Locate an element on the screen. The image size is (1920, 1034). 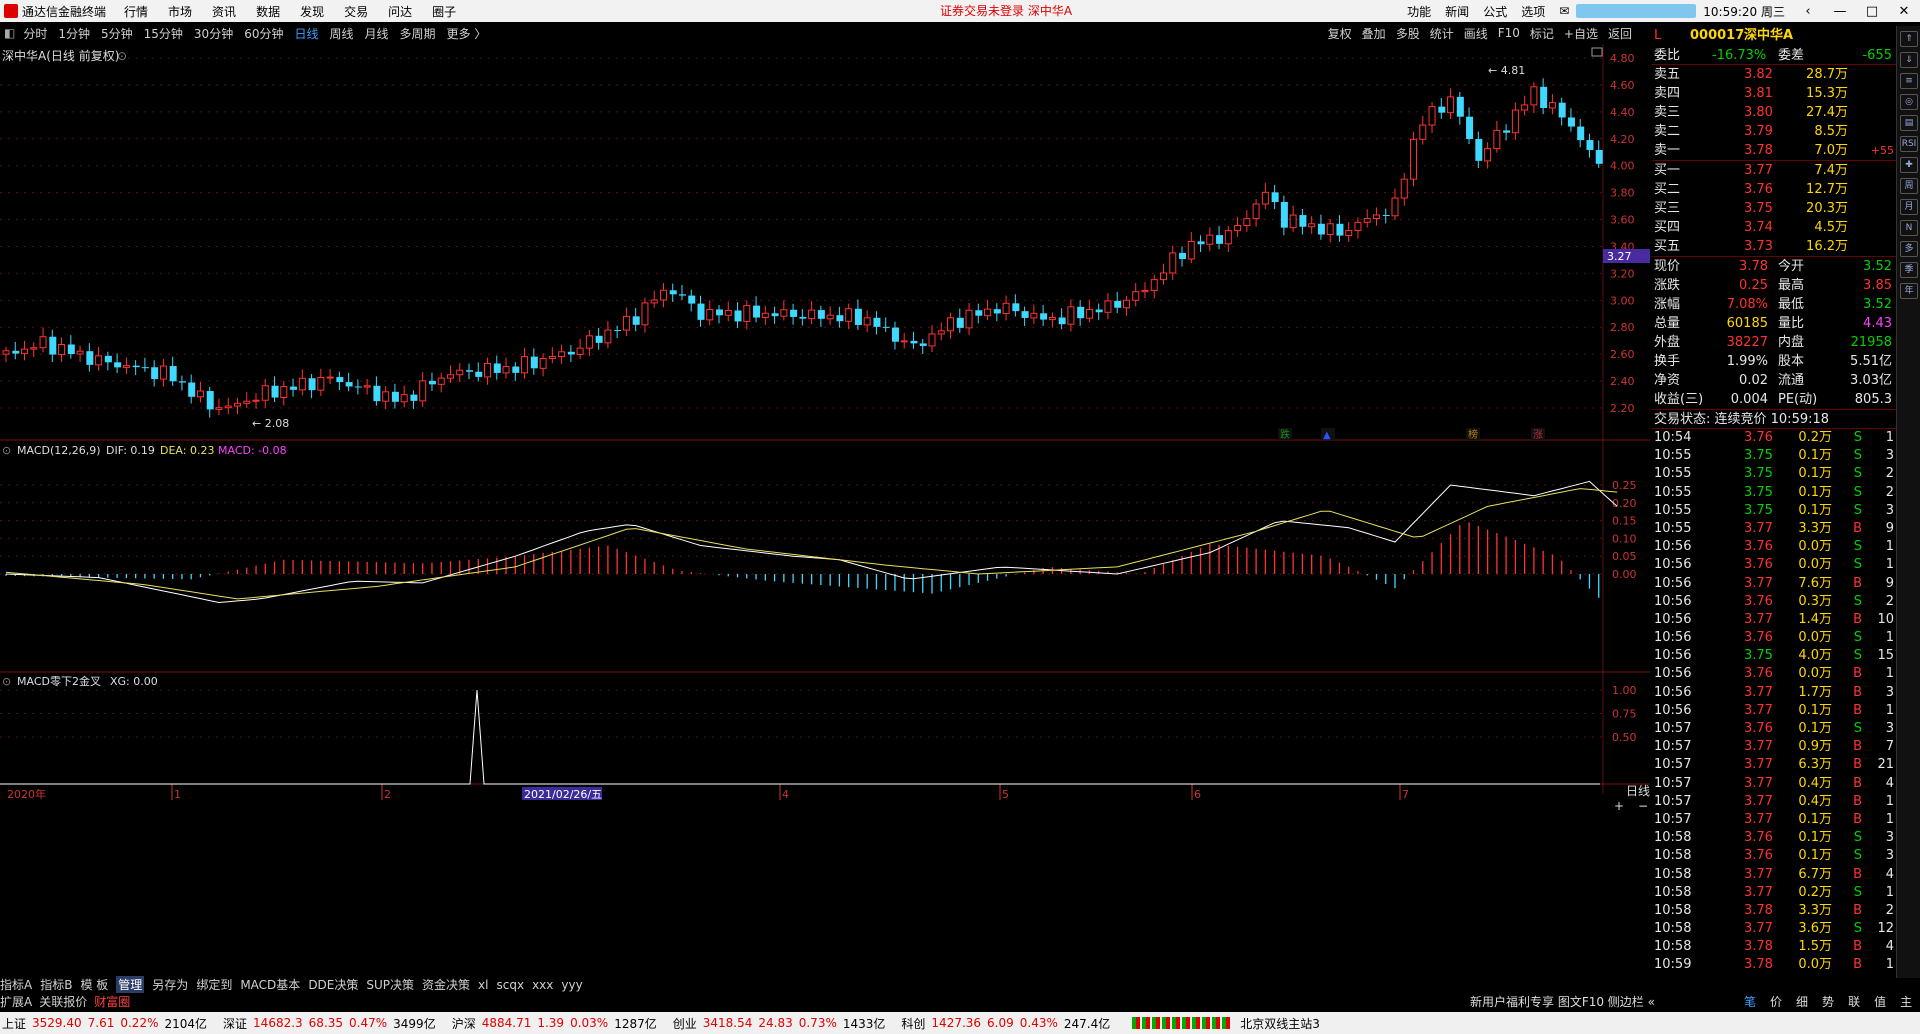
account-box is located at coordinates (1636, 11).